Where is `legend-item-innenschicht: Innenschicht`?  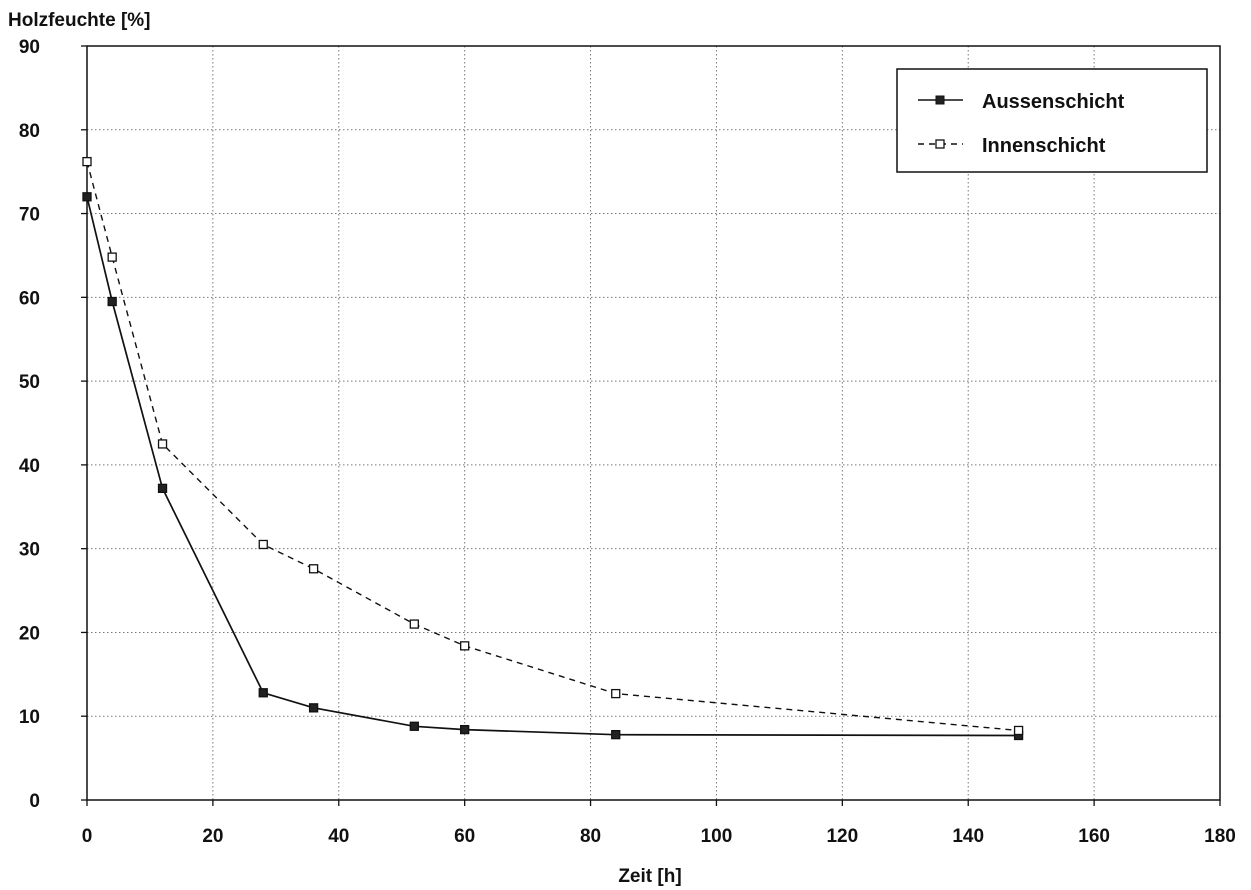
legend-item-innenschicht: Innenschicht is located at coordinates (1012, 146).